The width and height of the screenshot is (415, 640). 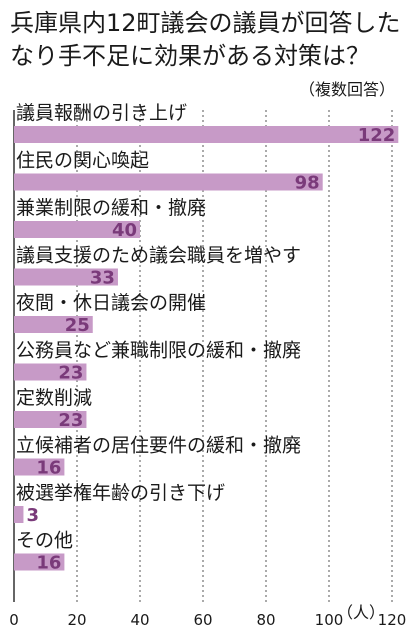 What do you see at coordinates (139, 620) in the screenshot?
I see `x-tick-label-40: 40` at bounding box center [139, 620].